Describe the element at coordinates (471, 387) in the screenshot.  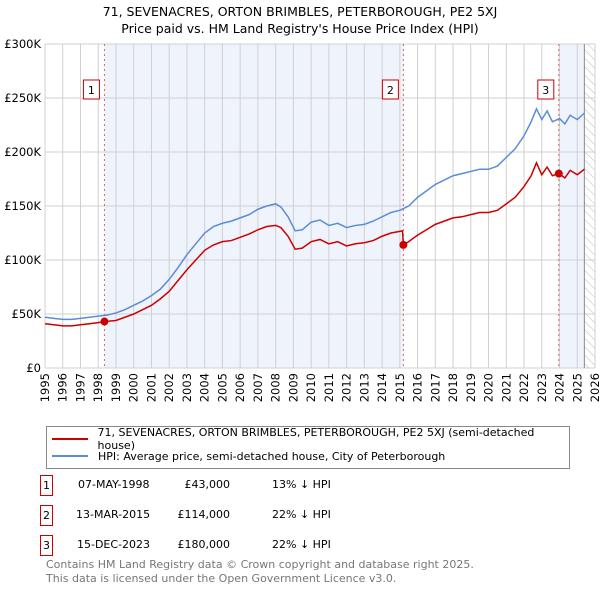
I see `x-tick-label: 2019` at that location.